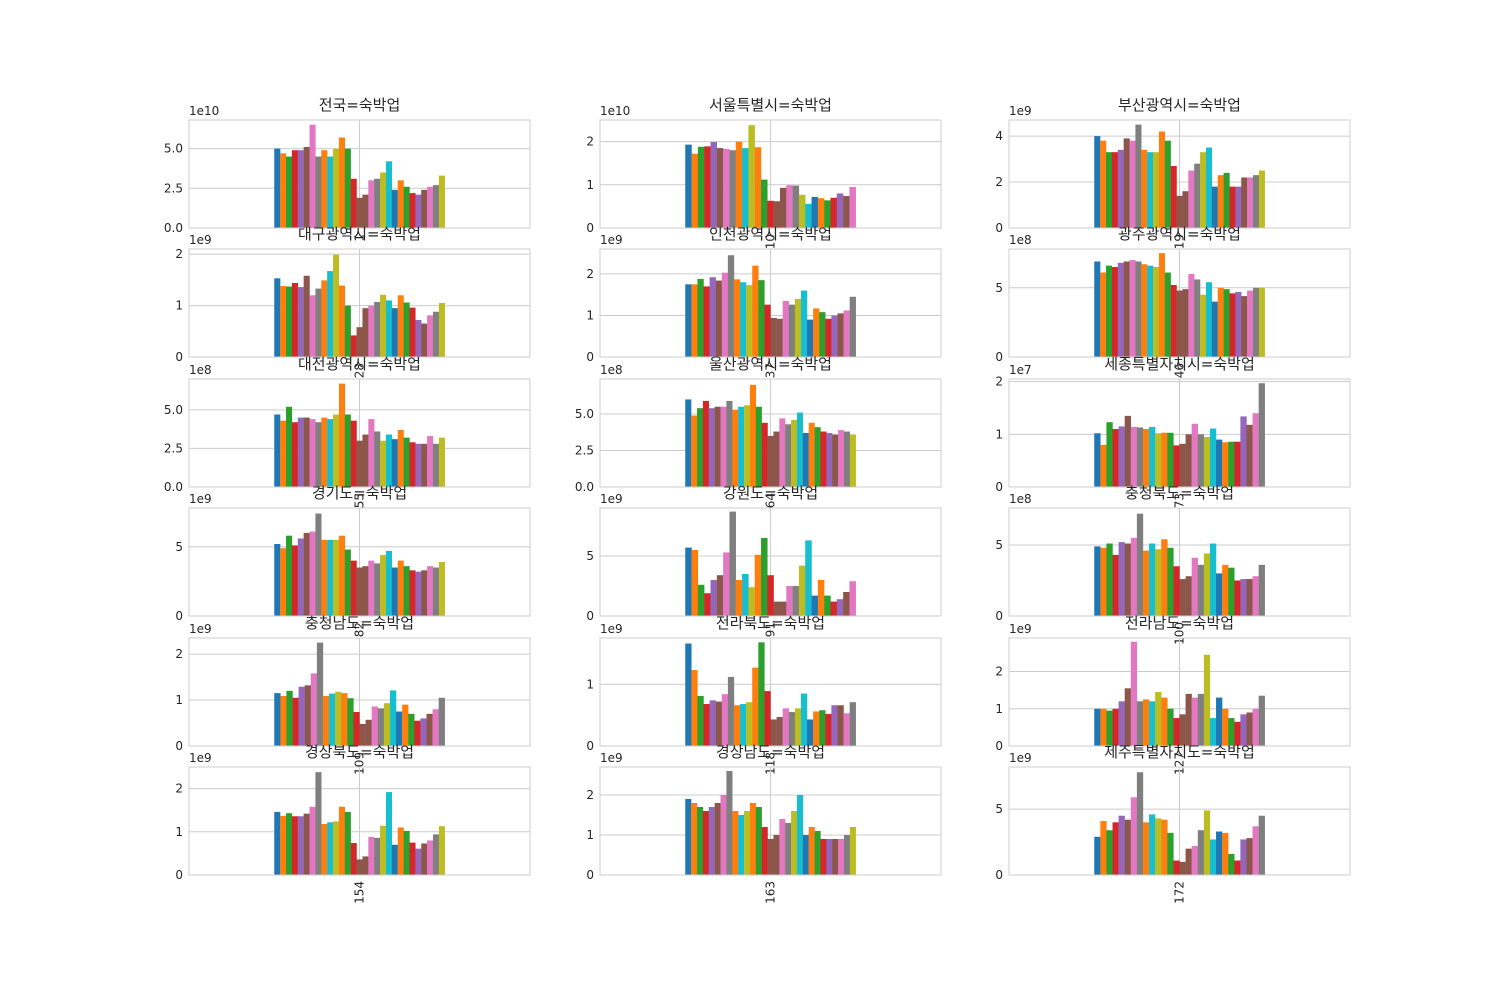  Describe the element at coordinates (173, 487) in the screenshot. I see `y-tick-label: 0.0` at that location.